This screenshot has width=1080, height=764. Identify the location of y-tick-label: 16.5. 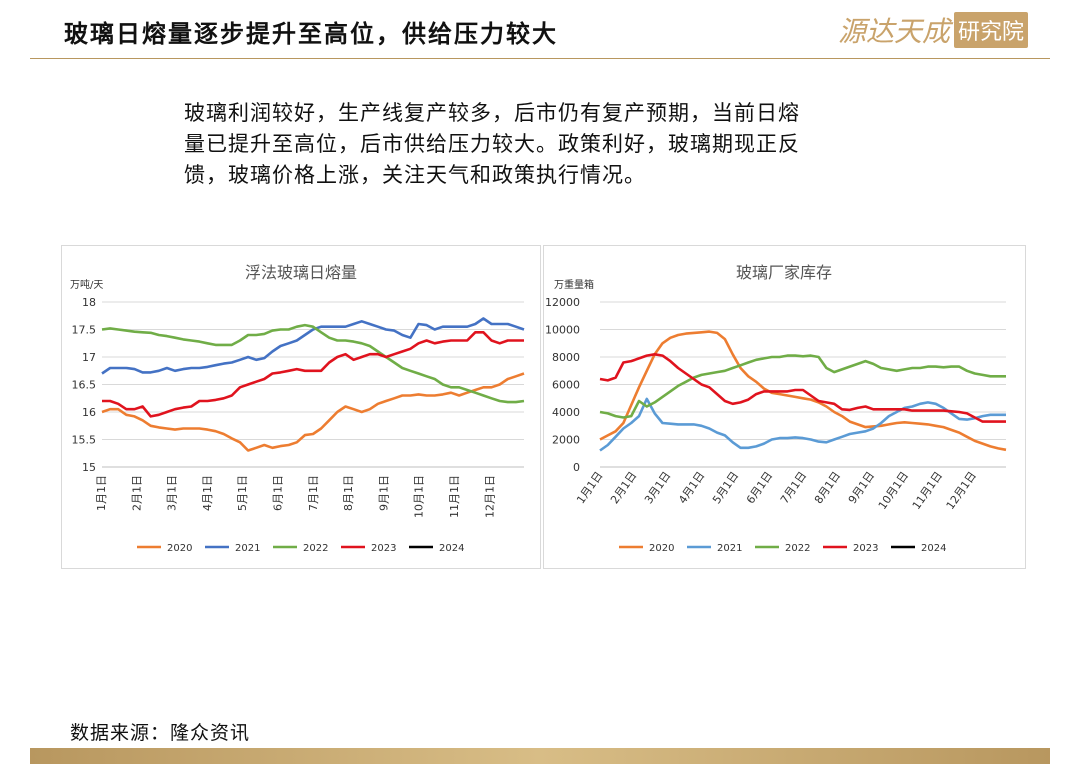
(84, 385).